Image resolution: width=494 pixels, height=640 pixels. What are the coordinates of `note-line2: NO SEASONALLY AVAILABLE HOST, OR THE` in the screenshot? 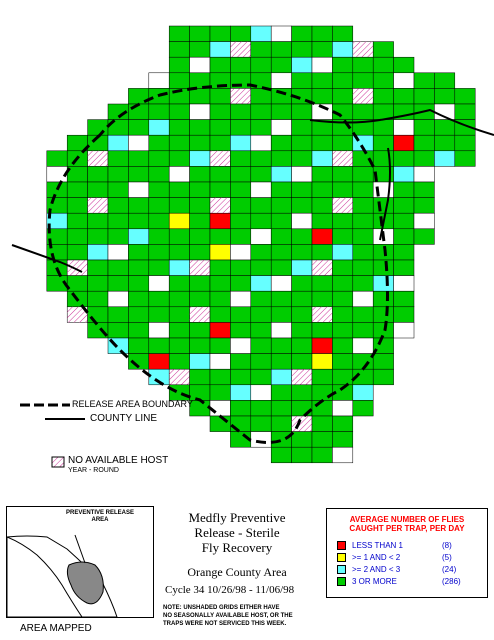 It's located at (228, 616).